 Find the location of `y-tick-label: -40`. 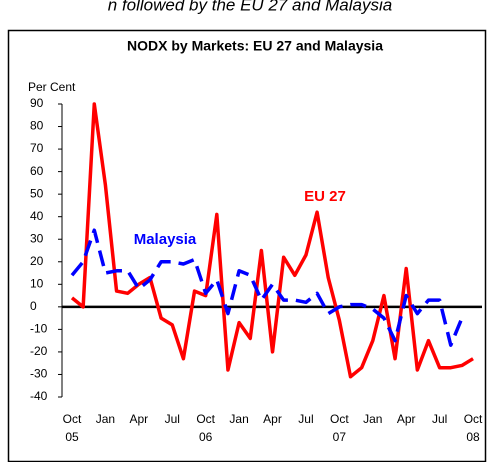

y-tick-label: -40 is located at coordinates (39, 396).